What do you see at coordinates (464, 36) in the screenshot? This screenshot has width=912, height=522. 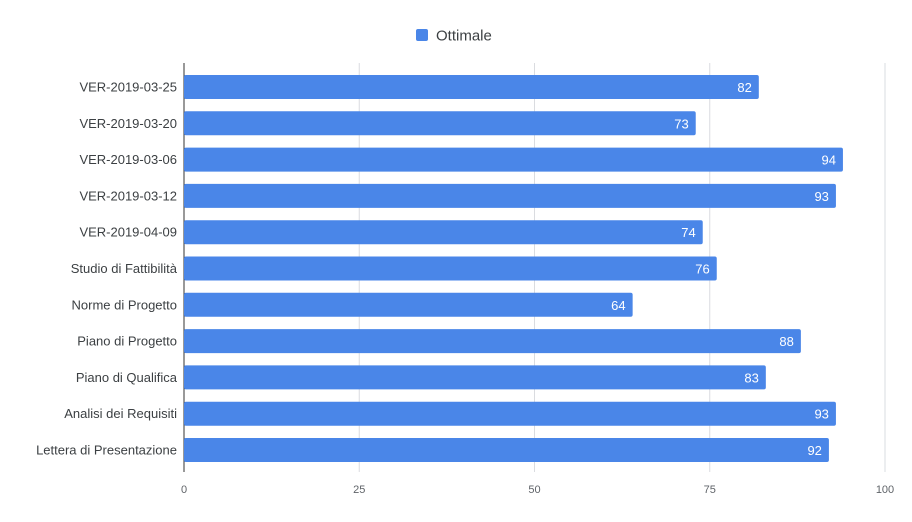 I see `legend-label: Ottimale` at bounding box center [464, 36].